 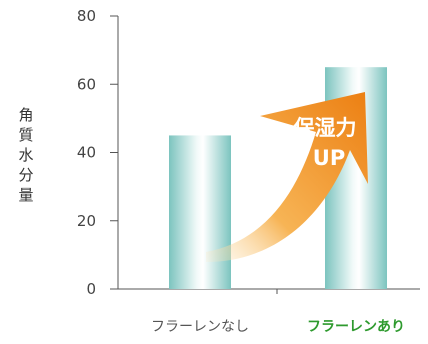 I want to click on y-tick-label-60: 60, so click(x=86, y=84).